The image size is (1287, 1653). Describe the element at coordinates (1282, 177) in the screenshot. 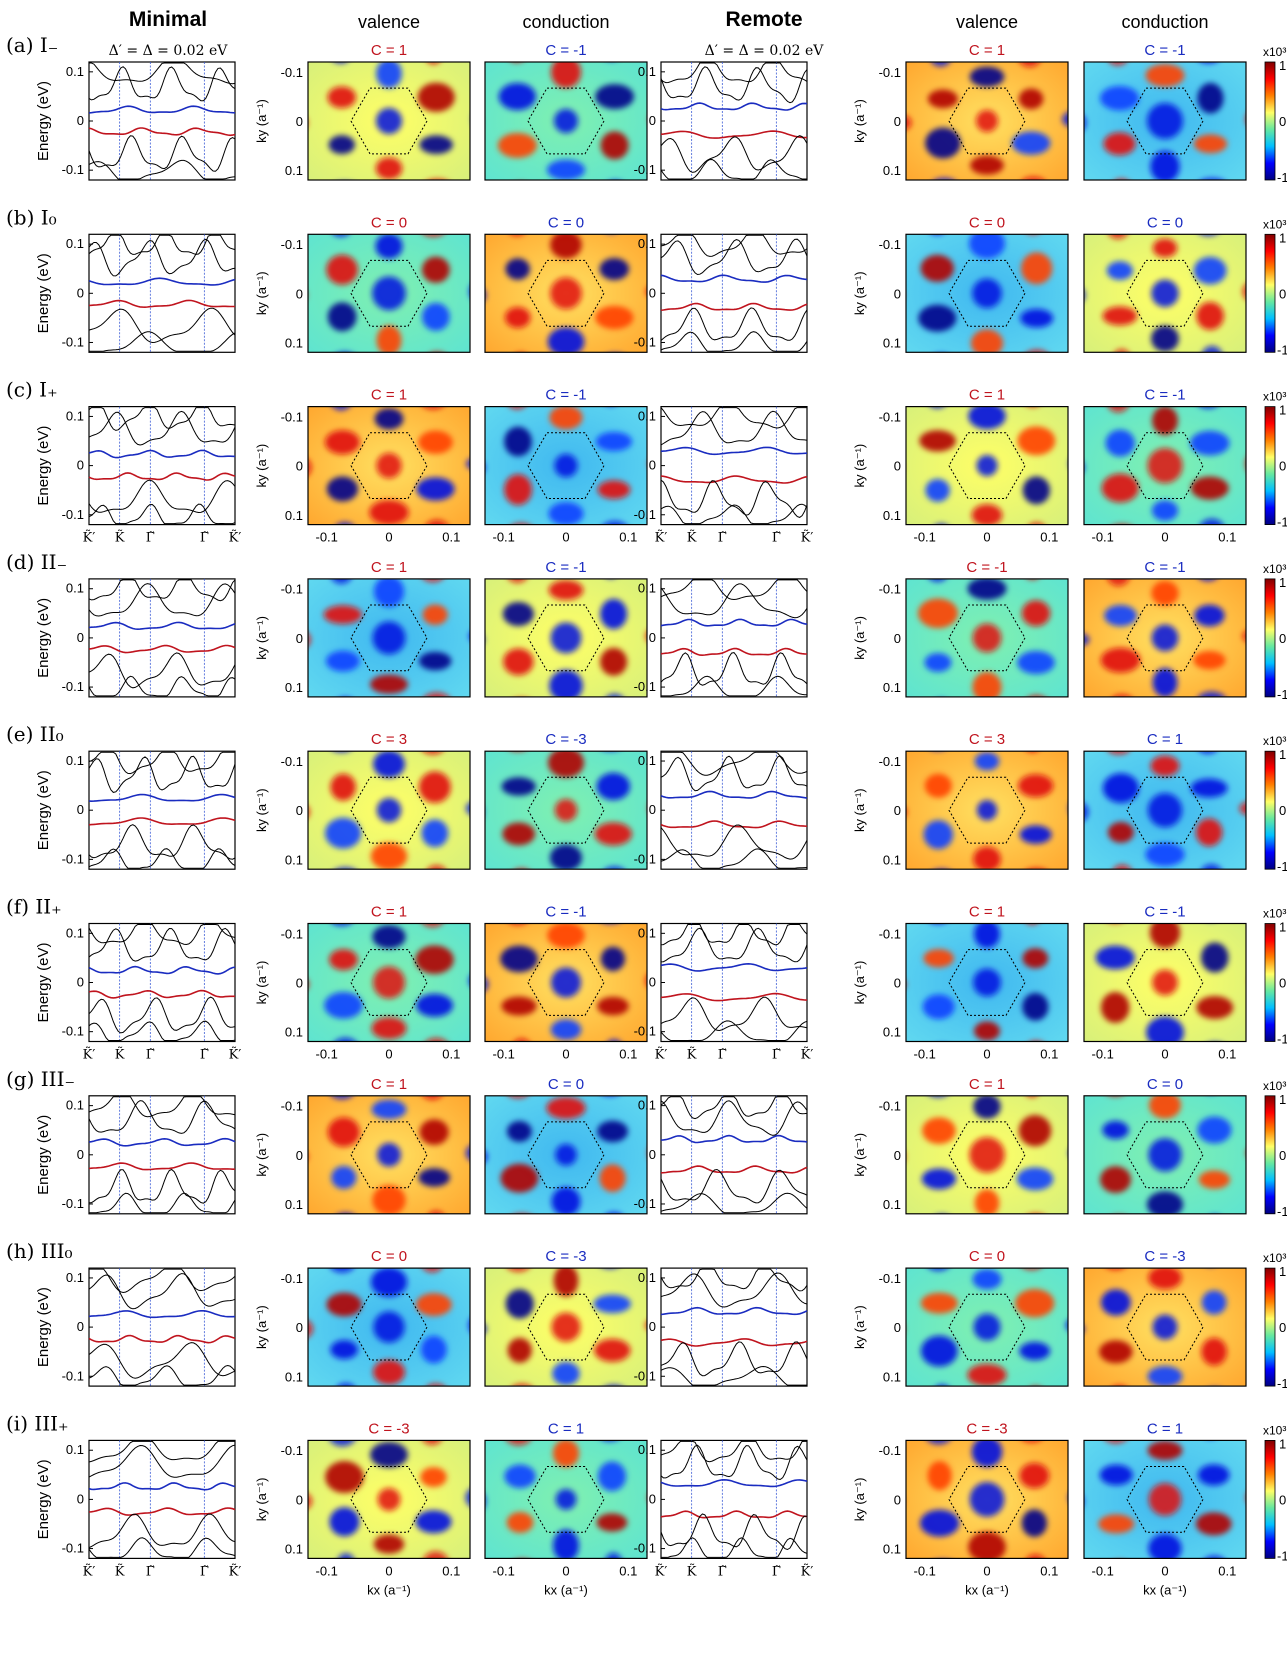

I see `colorbar-min: -1` at that location.